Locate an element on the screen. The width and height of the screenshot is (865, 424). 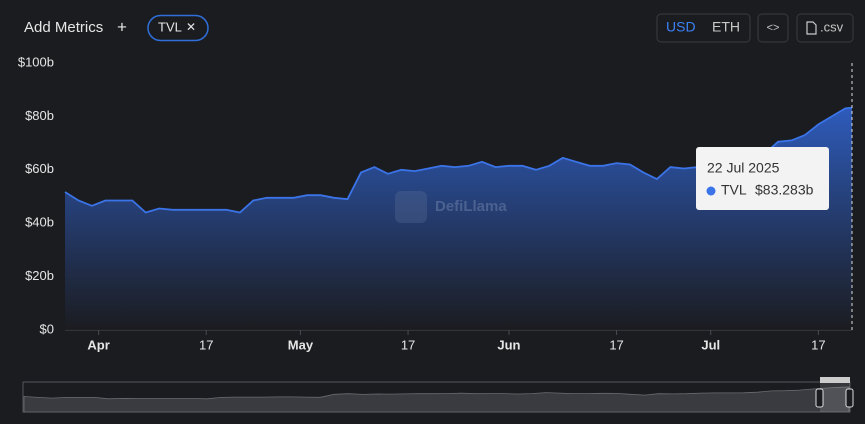
watermark: DefiLlama is located at coordinates (471, 206).